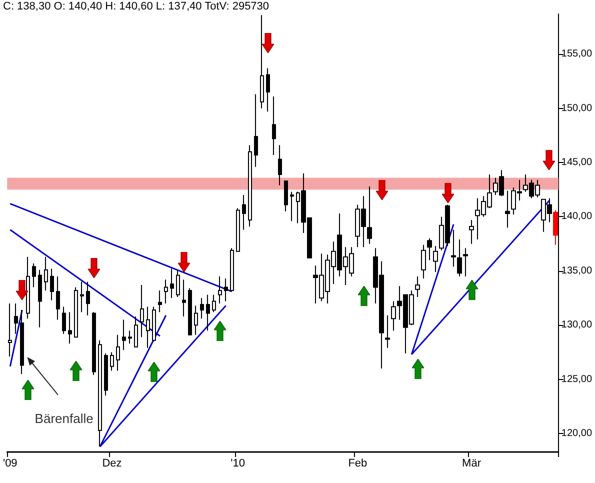  I want to click on y-tick-label: 130,00, so click(576, 325).